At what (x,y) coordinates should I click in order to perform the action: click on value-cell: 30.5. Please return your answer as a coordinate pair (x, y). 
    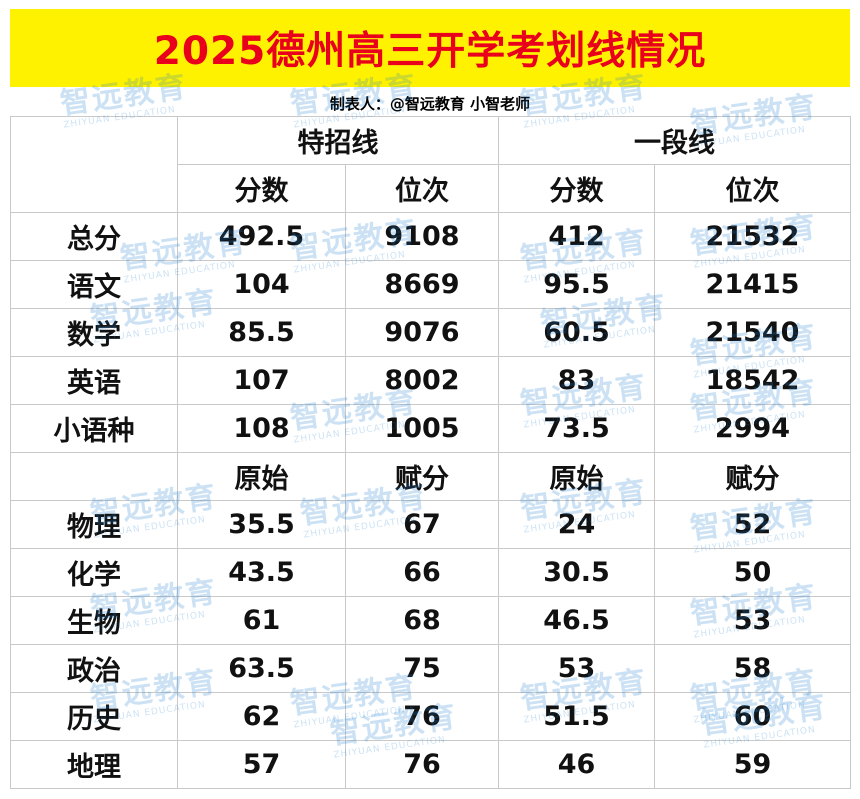
    Looking at the image, I should click on (576, 572).